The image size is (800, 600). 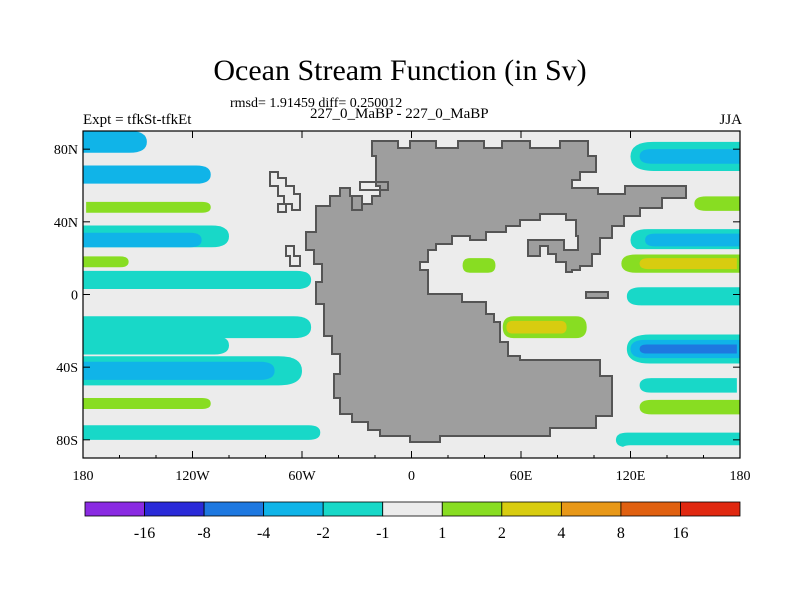 I want to click on y-tick-label-1: 40N, so click(x=66, y=223).